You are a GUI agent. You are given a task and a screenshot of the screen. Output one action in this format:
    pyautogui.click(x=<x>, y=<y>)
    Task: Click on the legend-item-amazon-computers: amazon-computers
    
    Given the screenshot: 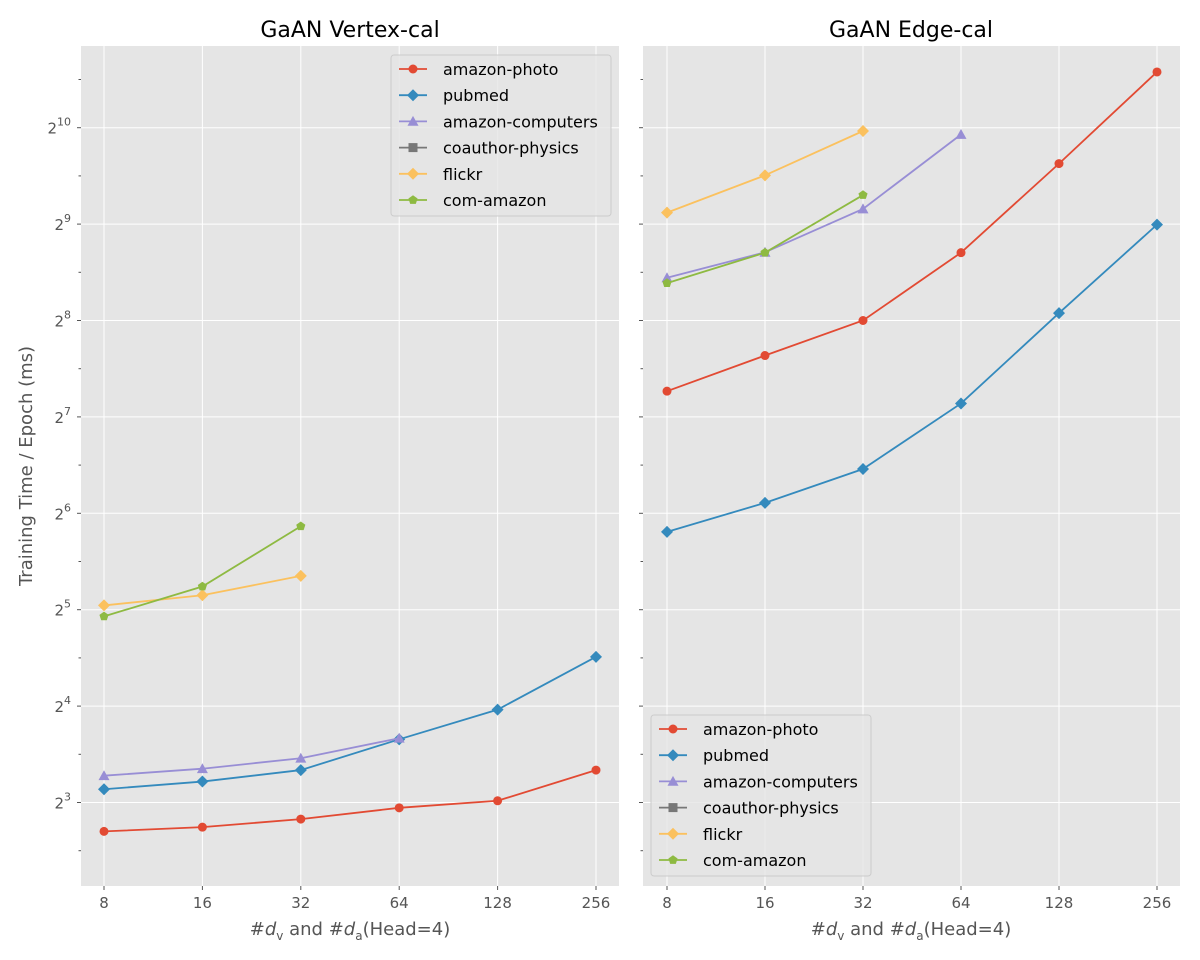 What is the action you would take?
    pyautogui.click(x=758, y=781)
    